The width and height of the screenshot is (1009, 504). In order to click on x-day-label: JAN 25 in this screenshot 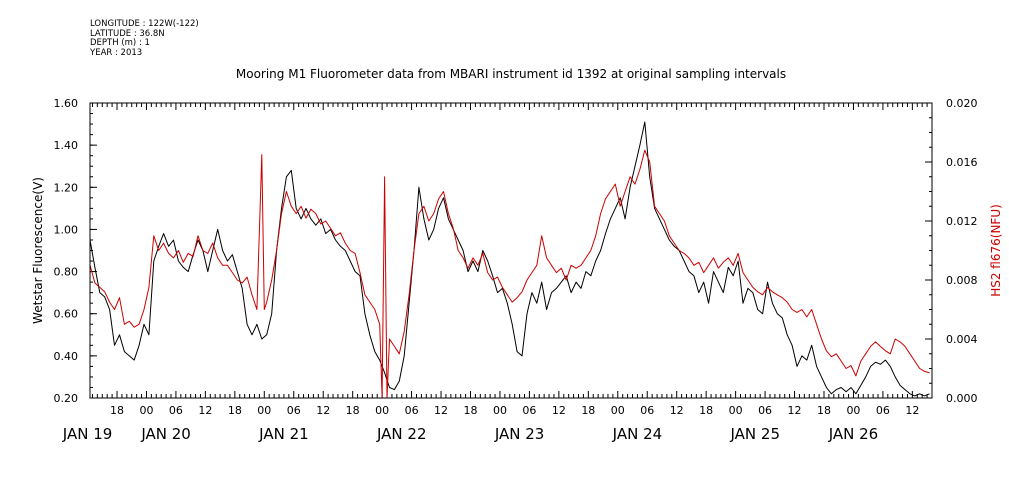, I will do `click(755, 434)`.